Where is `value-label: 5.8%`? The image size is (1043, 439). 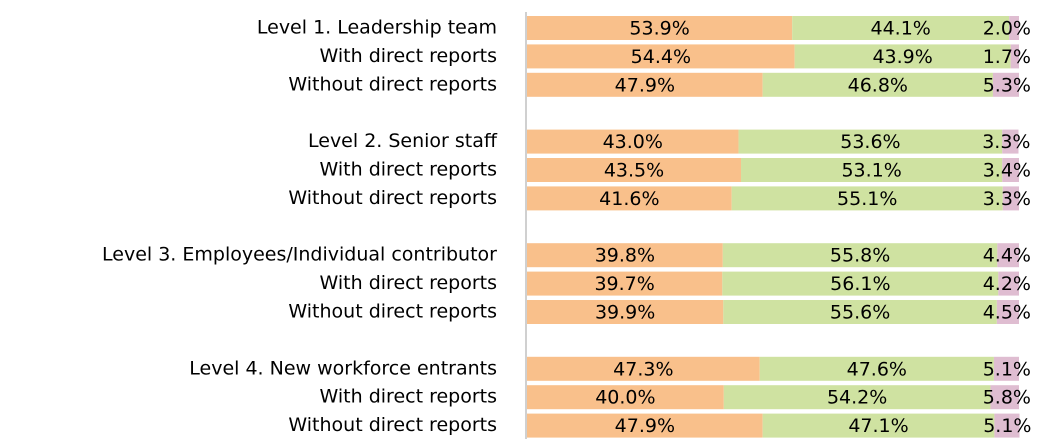 value-label: 5.8% is located at coordinates (1007, 398).